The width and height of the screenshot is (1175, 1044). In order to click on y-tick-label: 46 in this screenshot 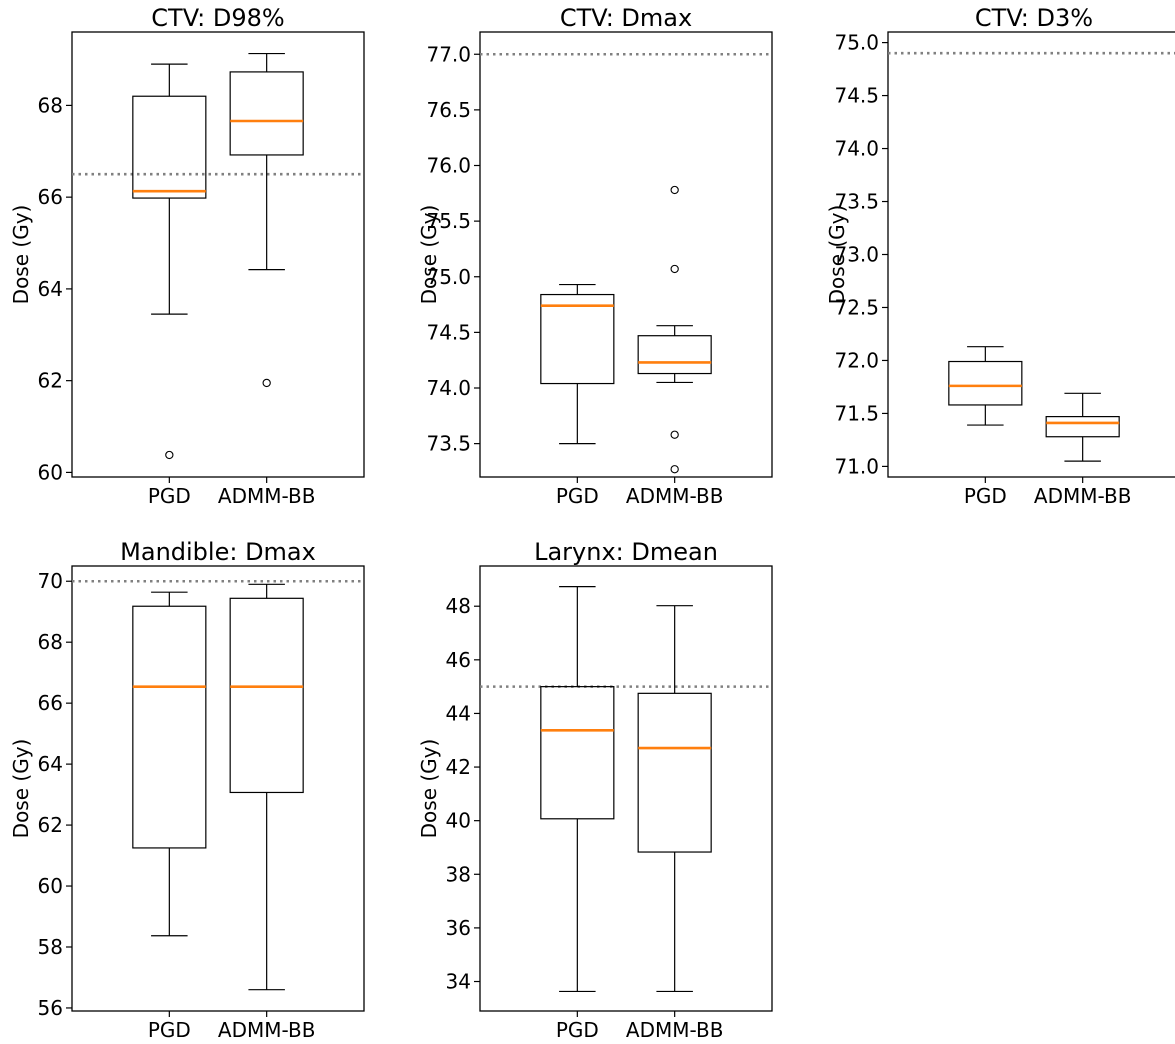, I will do `click(458, 660)`.